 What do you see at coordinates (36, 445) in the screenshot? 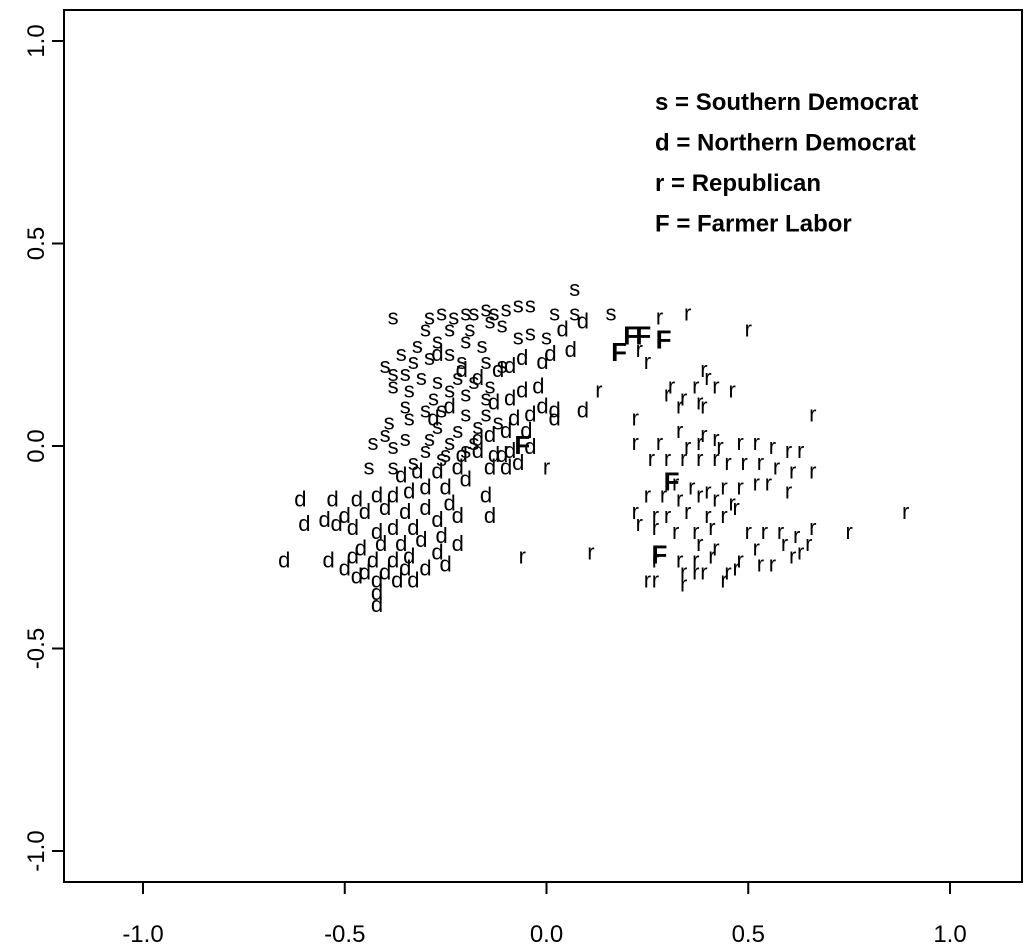
I see `y-tick-label: 0.0` at bounding box center [36, 445].